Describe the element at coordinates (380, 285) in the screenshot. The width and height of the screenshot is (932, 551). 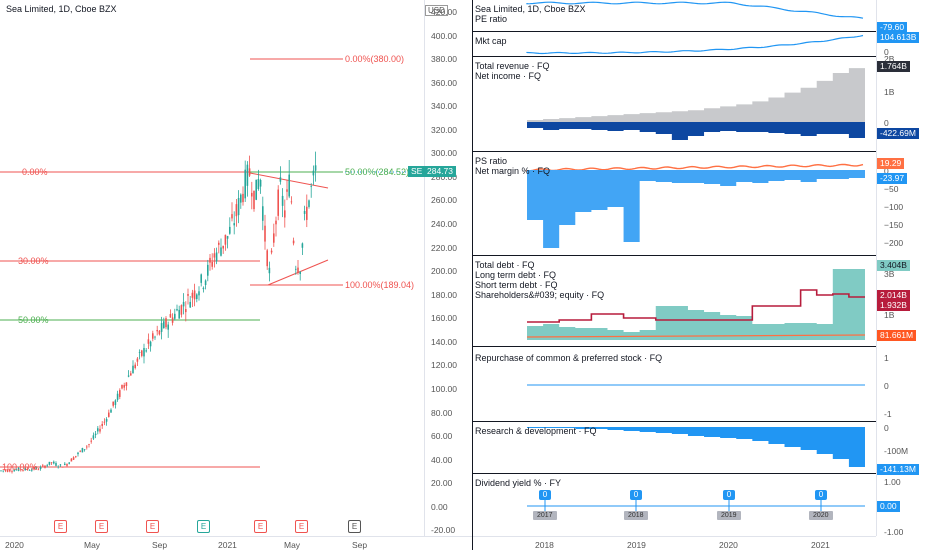
I see `fib-label-right-100: 100.00%(189.04)` at that location.